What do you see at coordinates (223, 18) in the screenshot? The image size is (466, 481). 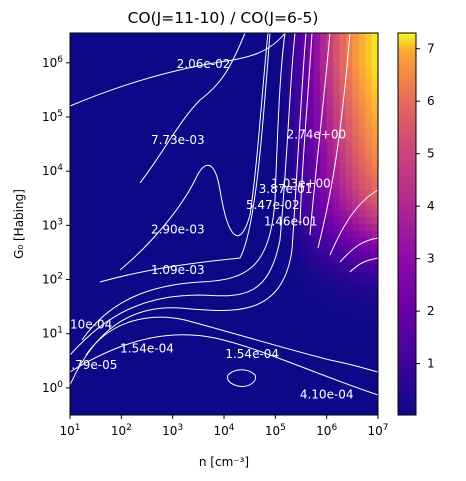 I see `chart-title: CO(J=11-10) / CO(J=6-5)` at bounding box center [223, 18].